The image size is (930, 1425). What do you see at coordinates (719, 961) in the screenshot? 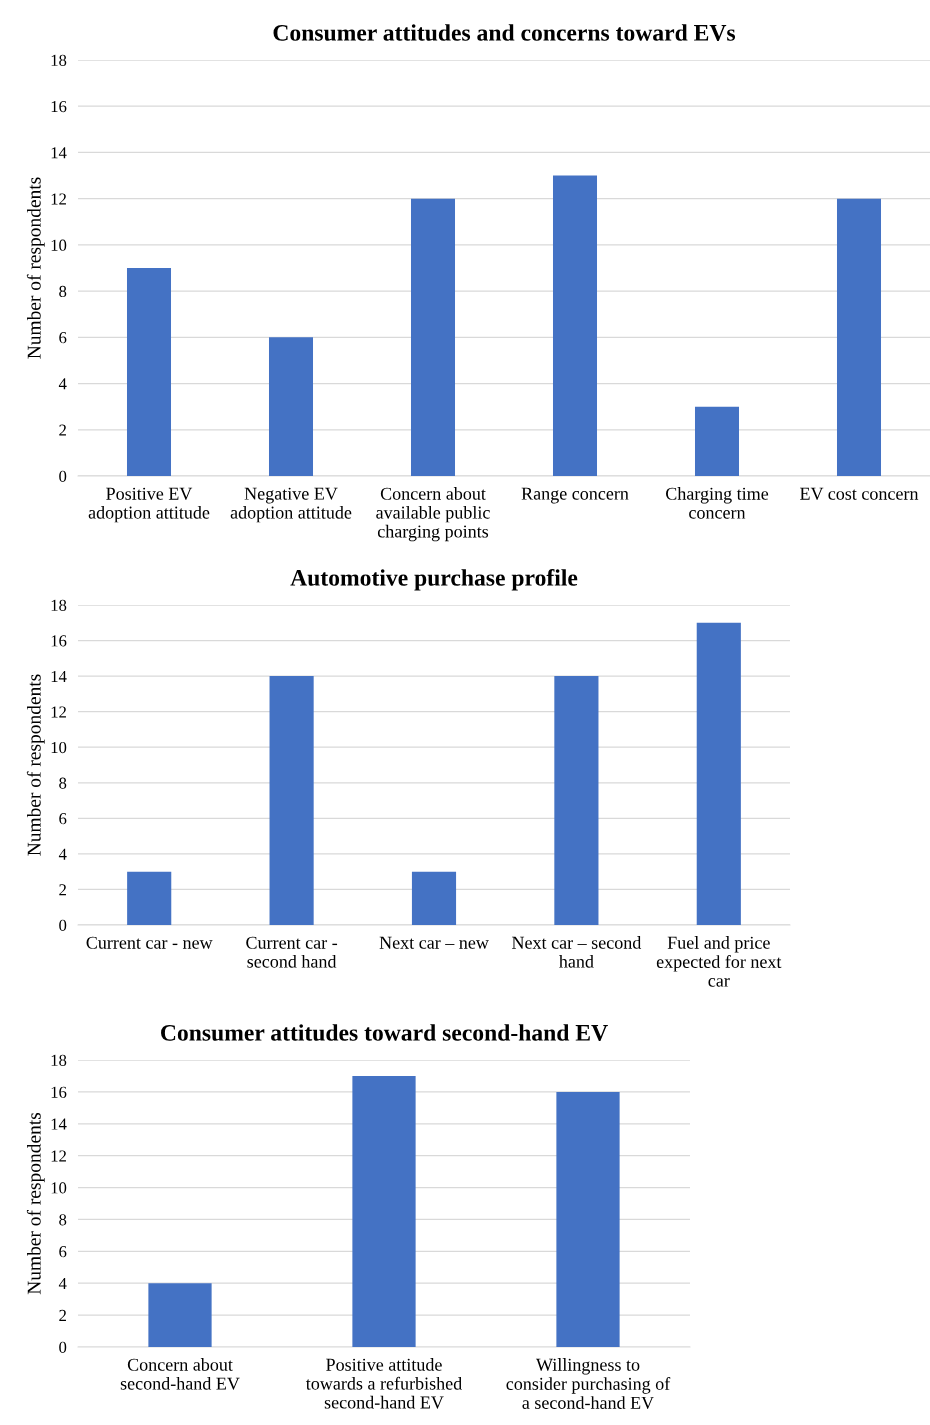
I see `x-tick-label: Fuel and price expected for next car` at bounding box center [719, 961].